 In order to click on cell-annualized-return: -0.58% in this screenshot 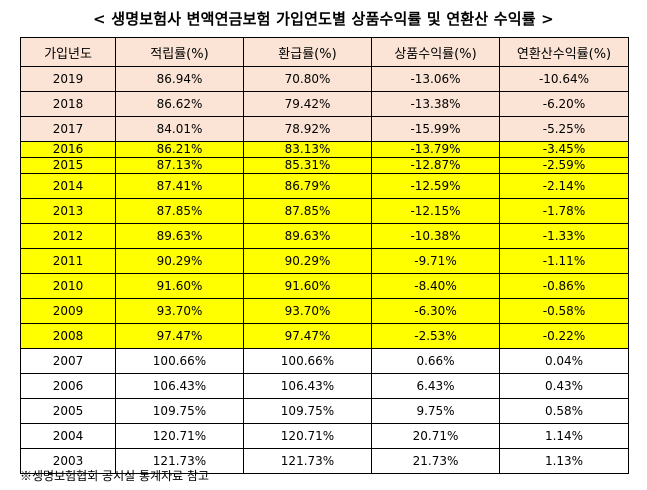, I will do `click(564, 311)`.